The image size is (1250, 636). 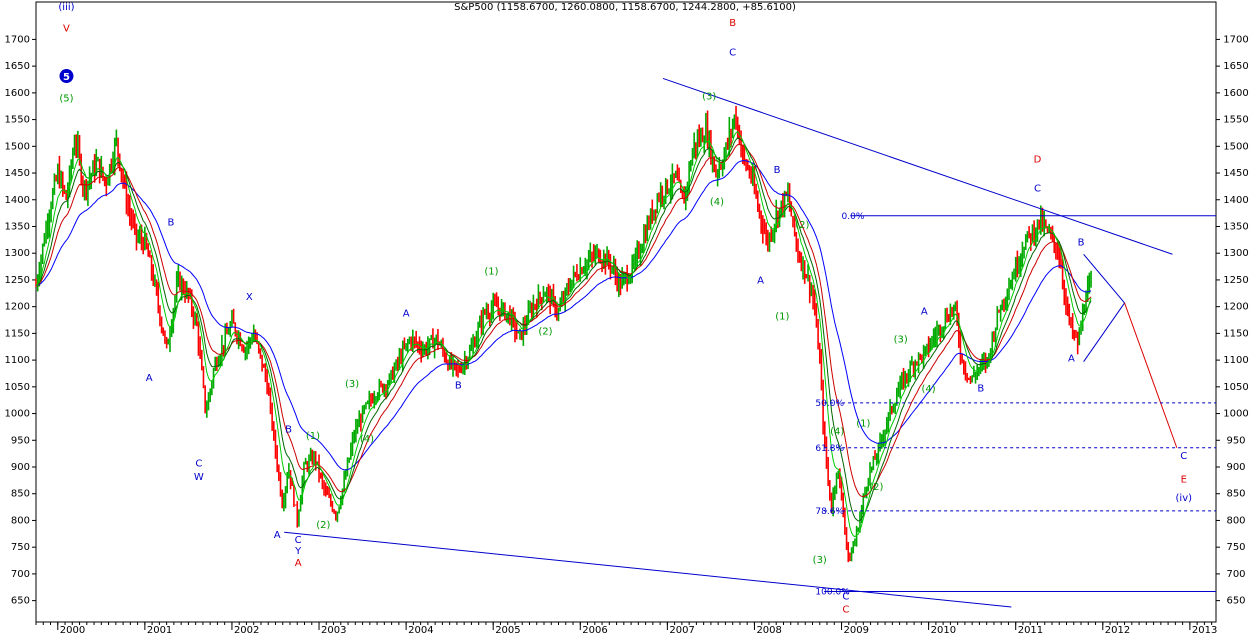 I want to click on y-tick-label-right: 700, so click(x=1235, y=574).